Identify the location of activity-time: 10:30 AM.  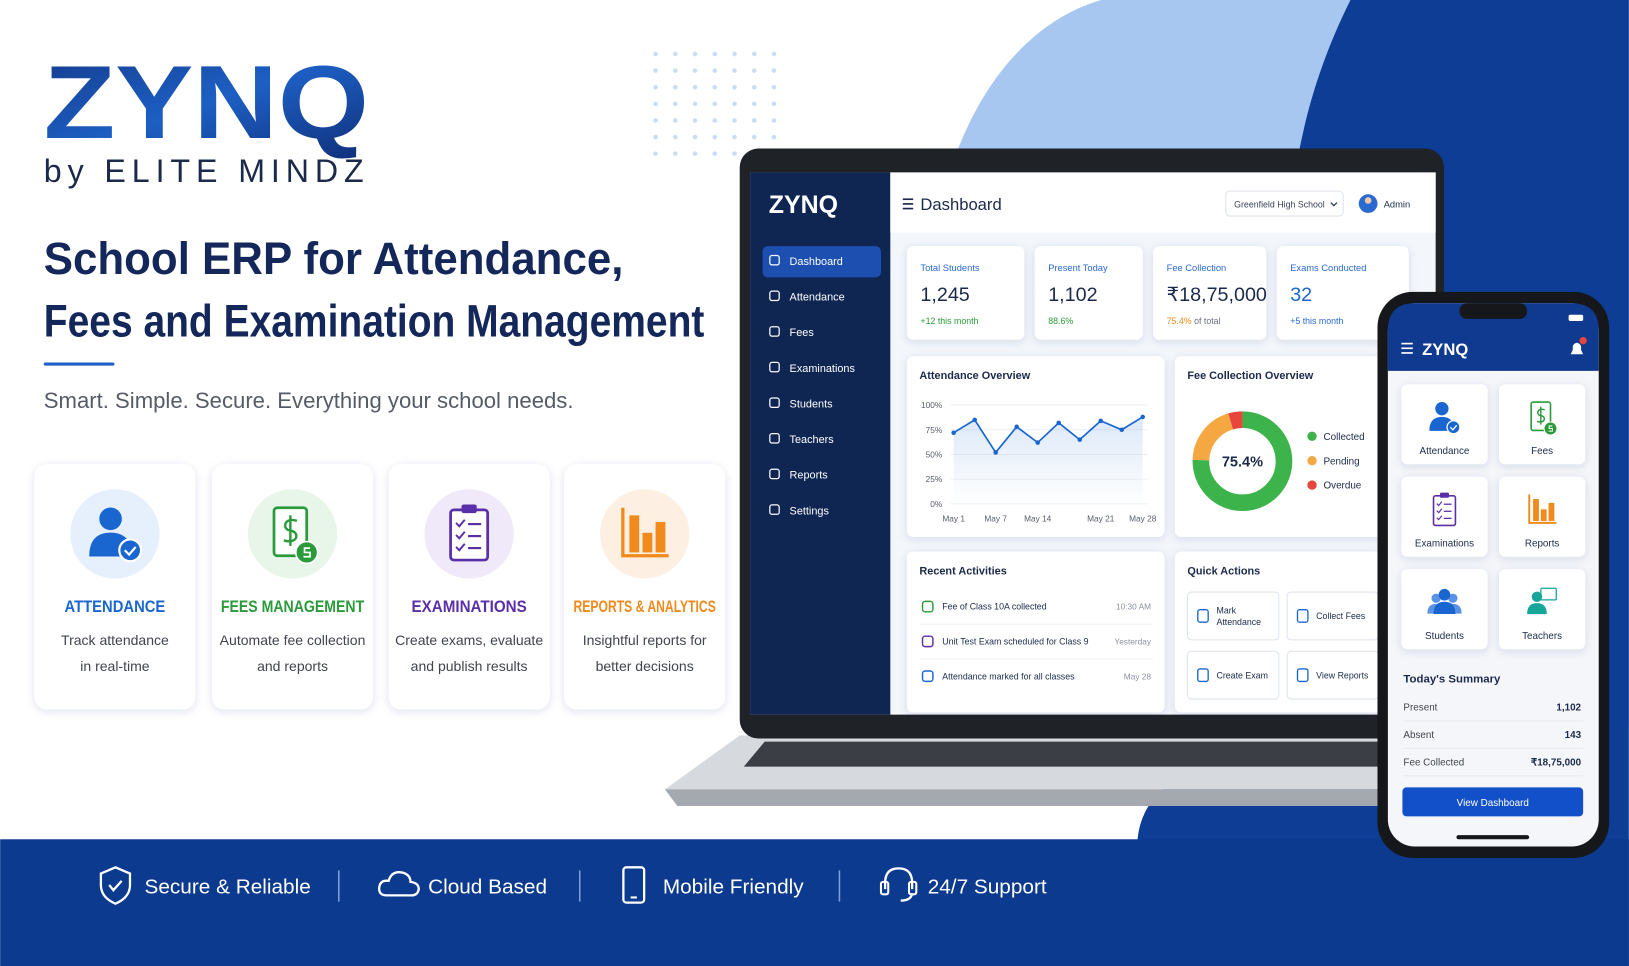
(1133, 607).